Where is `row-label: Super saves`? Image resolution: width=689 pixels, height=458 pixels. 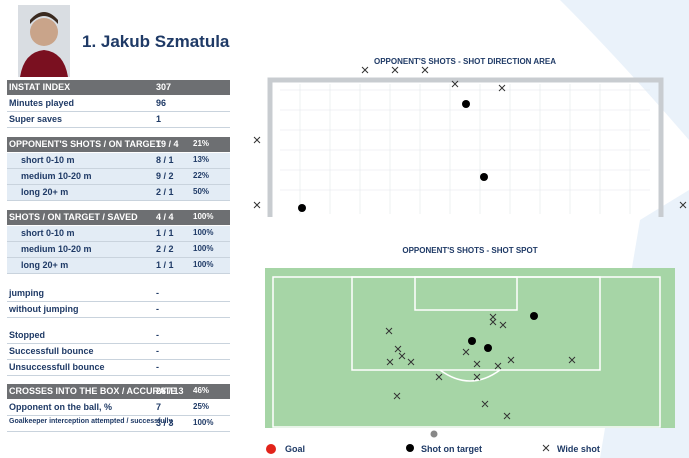
row-label: Super saves is located at coordinates (36, 119).